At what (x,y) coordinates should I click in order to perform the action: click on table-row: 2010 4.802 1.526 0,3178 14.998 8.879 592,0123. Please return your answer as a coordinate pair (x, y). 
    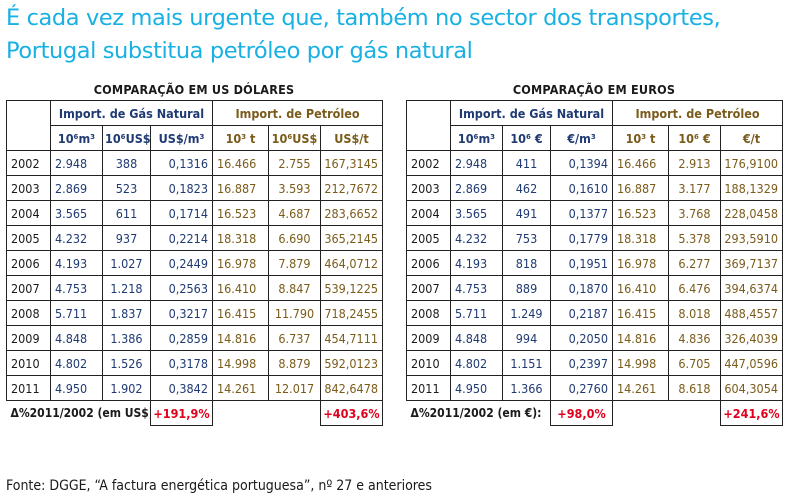
    Looking at the image, I should click on (195, 363).